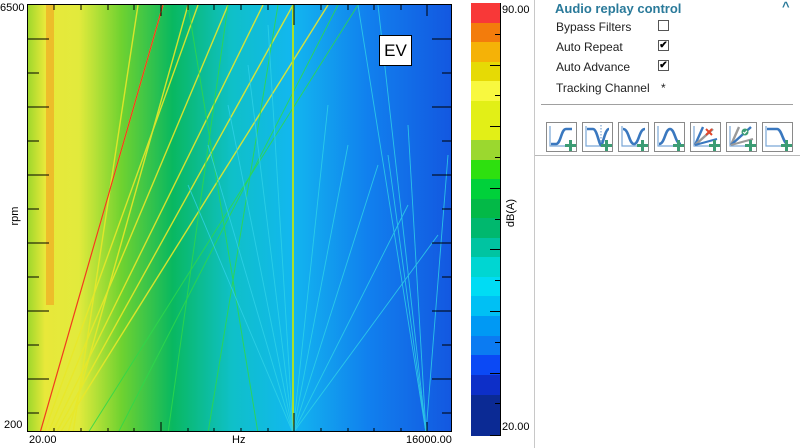 The image size is (800, 448). I want to click on collapse-chevron-up-icon: ^, so click(786, 7).